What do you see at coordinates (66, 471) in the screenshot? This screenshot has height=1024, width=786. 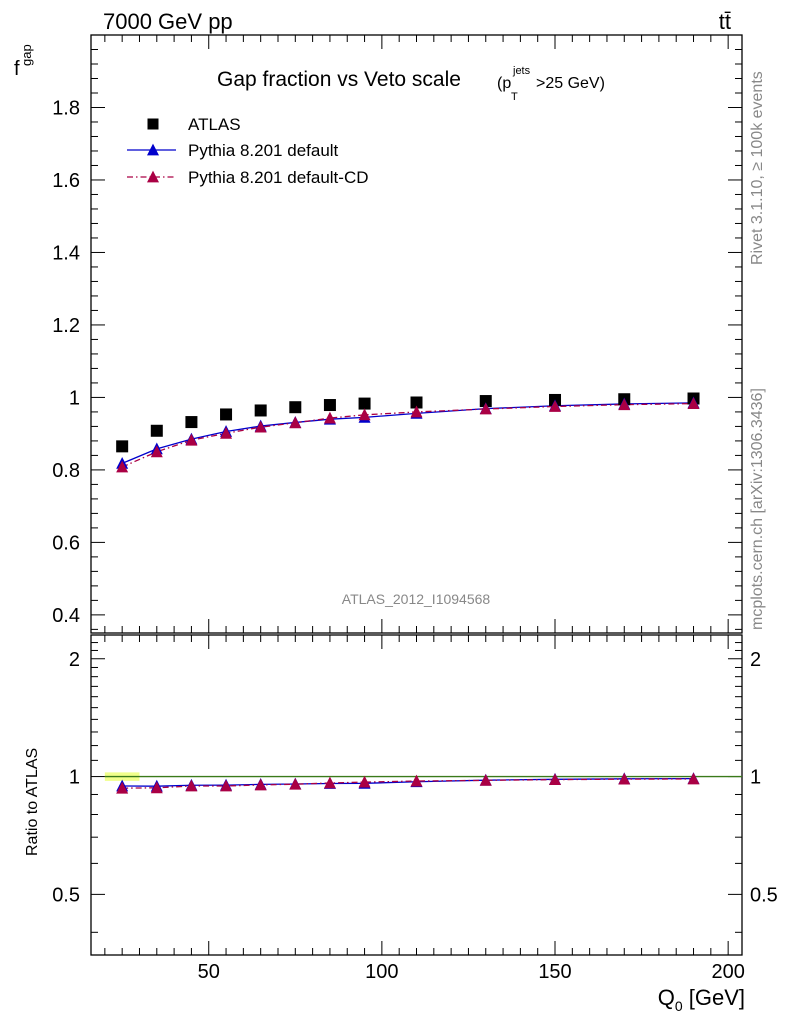 I see `main-y-tick-label: 0.8` at bounding box center [66, 471].